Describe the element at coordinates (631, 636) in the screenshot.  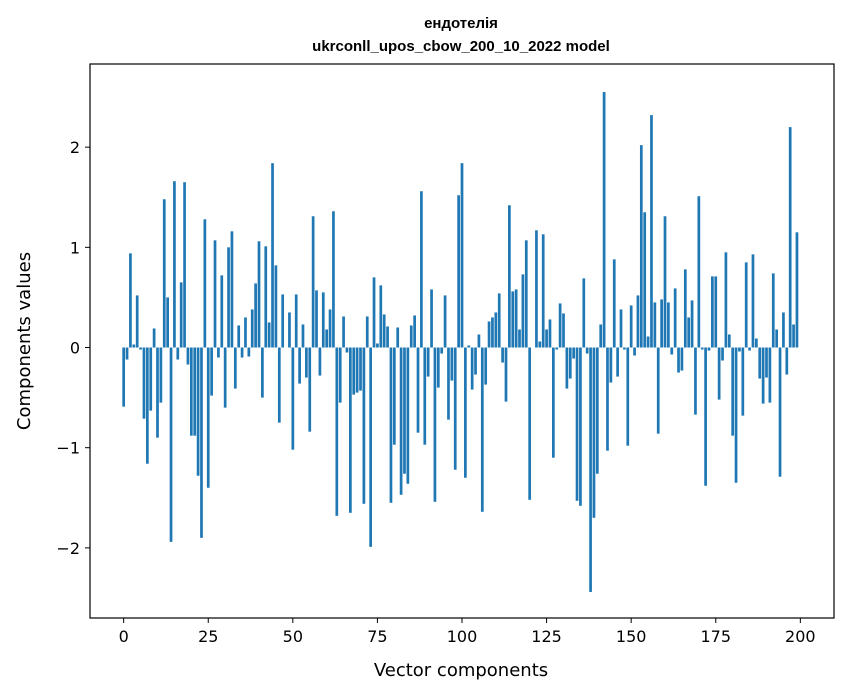
I see `x-tick-label: 150` at that location.